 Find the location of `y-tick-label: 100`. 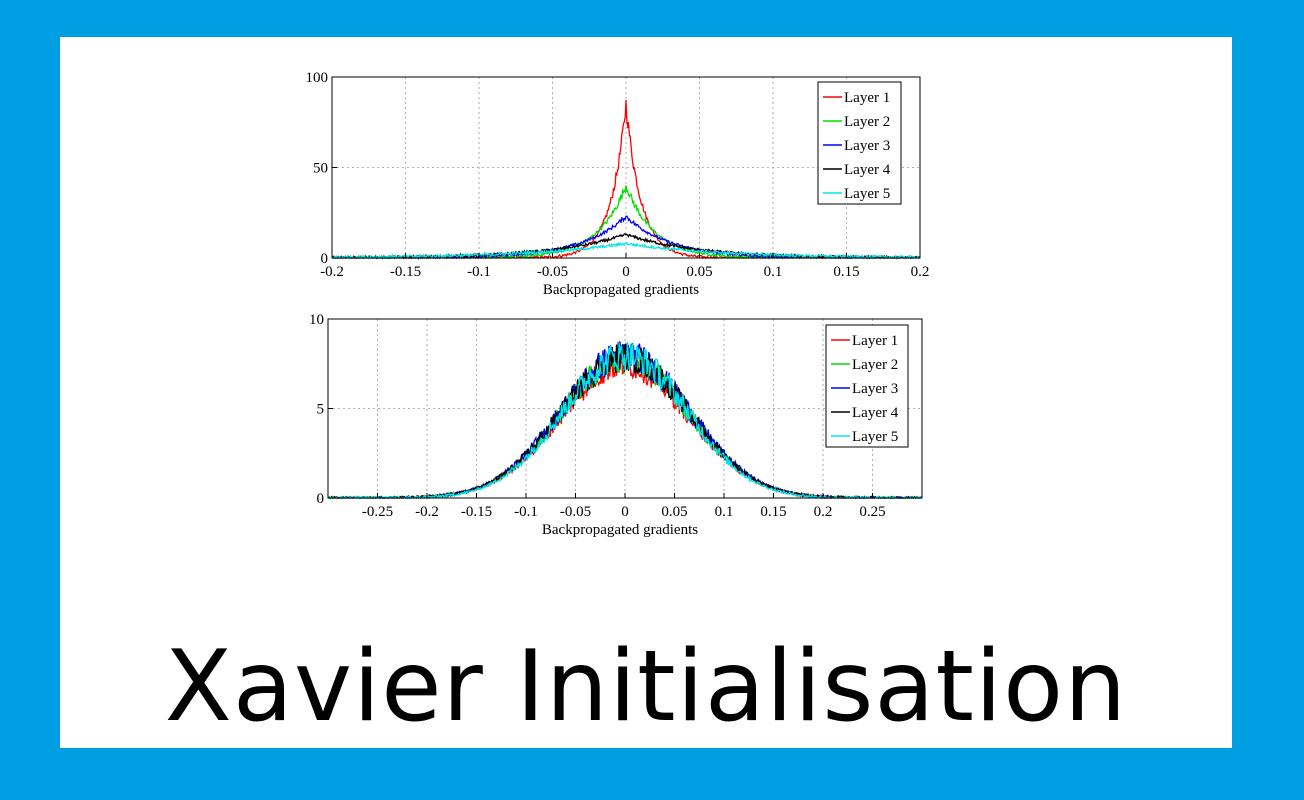

y-tick-label: 100 is located at coordinates (317, 78).